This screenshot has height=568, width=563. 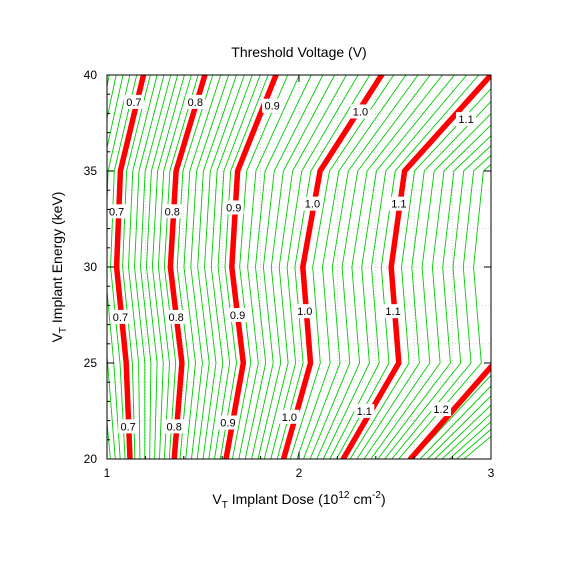 What do you see at coordinates (491, 473) in the screenshot?
I see `x-tick-label: 3` at bounding box center [491, 473].